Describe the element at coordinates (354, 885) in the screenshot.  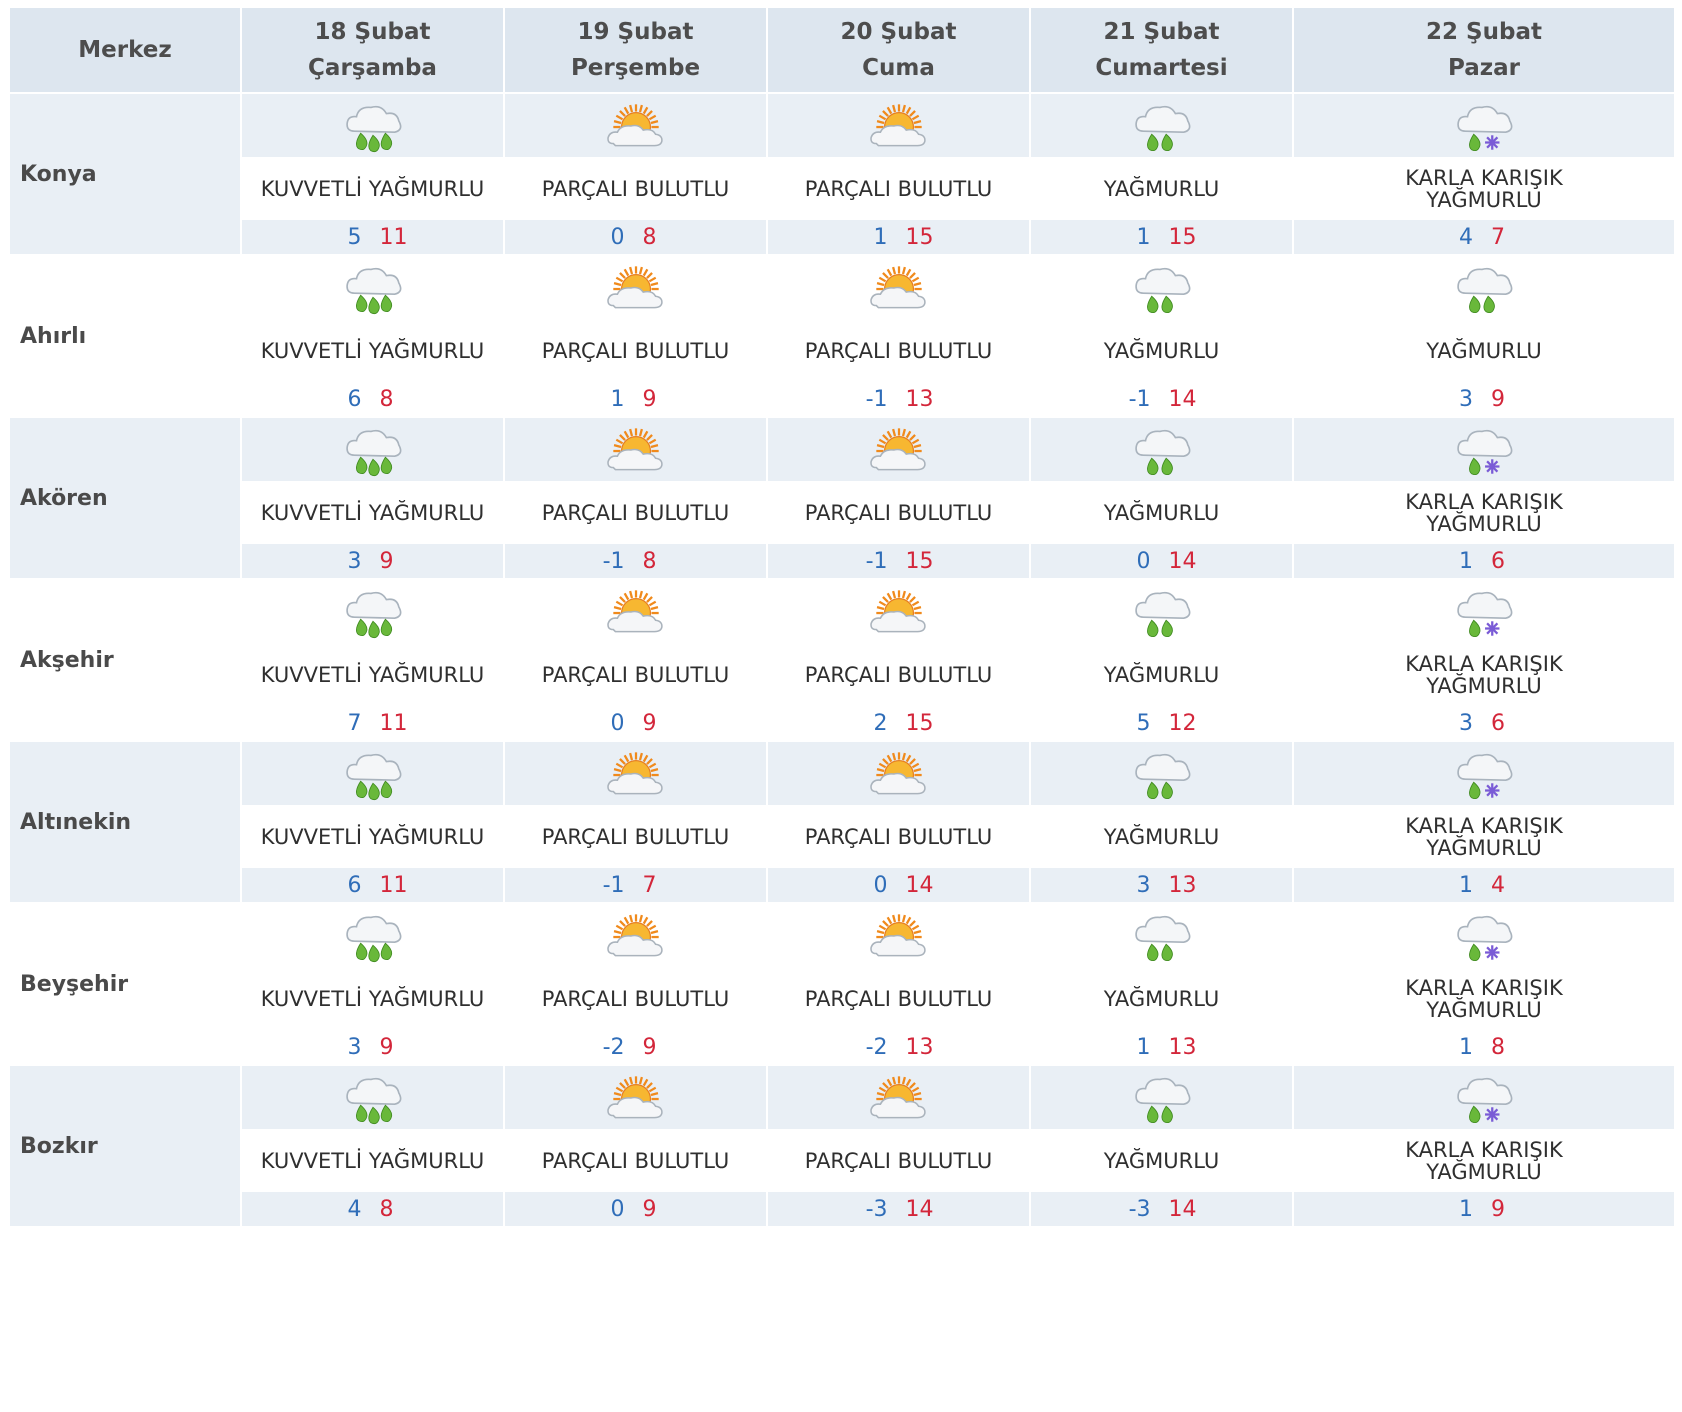
I see `min-temperature: 6` at that location.